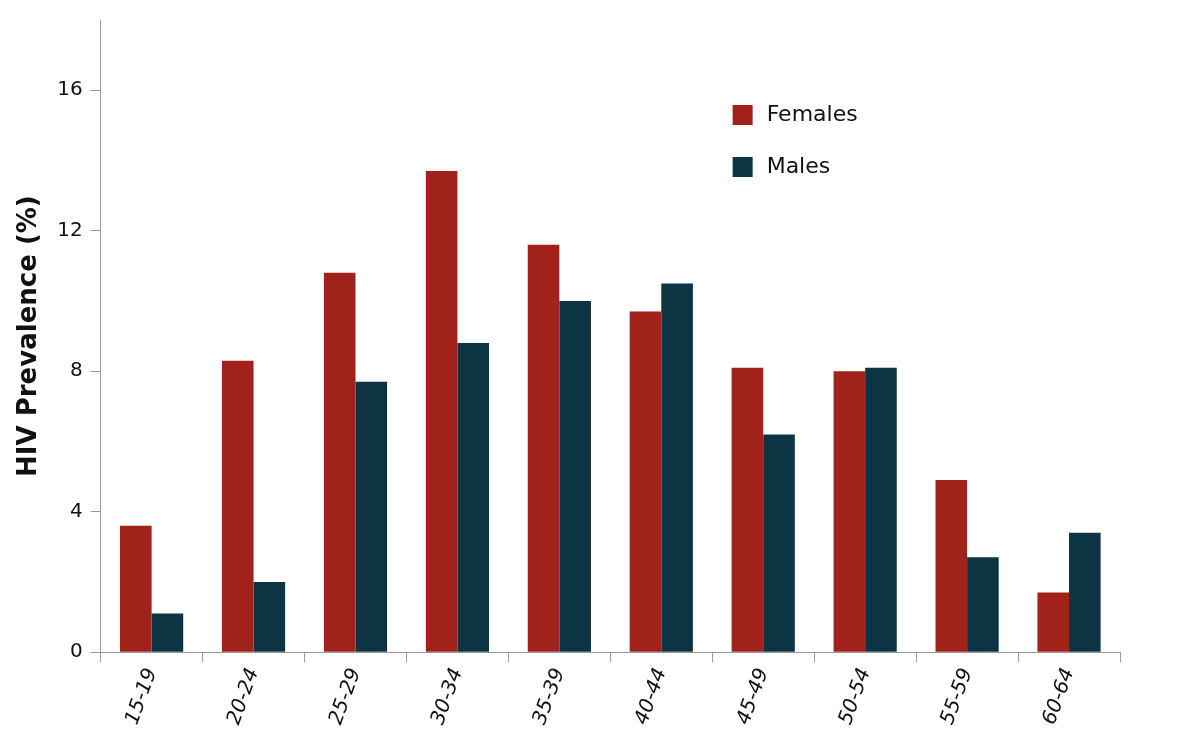 The height and width of the screenshot is (731, 1185). What do you see at coordinates (955, 696) in the screenshot?
I see `x-tick-label: 55-59` at bounding box center [955, 696].